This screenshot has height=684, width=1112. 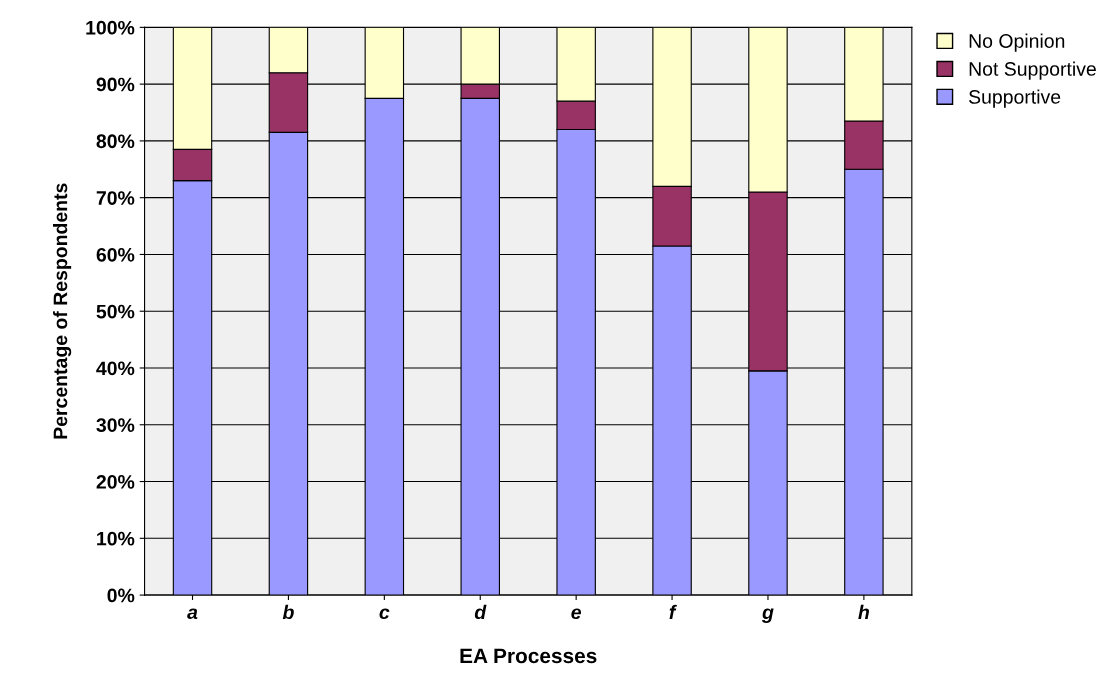 What do you see at coordinates (767, 615) in the screenshot?
I see `x-tick-label: g` at bounding box center [767, 615].